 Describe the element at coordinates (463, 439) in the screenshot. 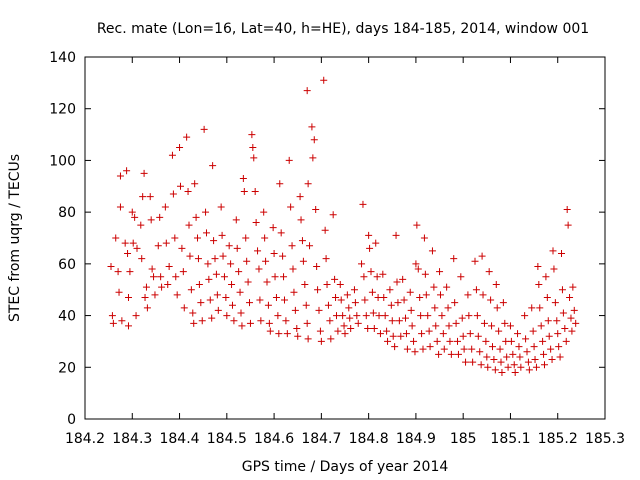

I see `x-tick-label: 185` at that location.